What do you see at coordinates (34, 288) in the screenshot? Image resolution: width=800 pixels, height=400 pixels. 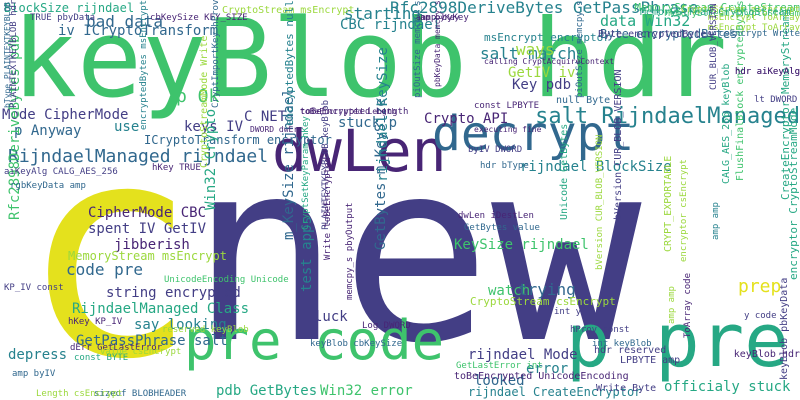 I see `word-kp-iv-const: KP_IV const` at bounding box center [34, 288].